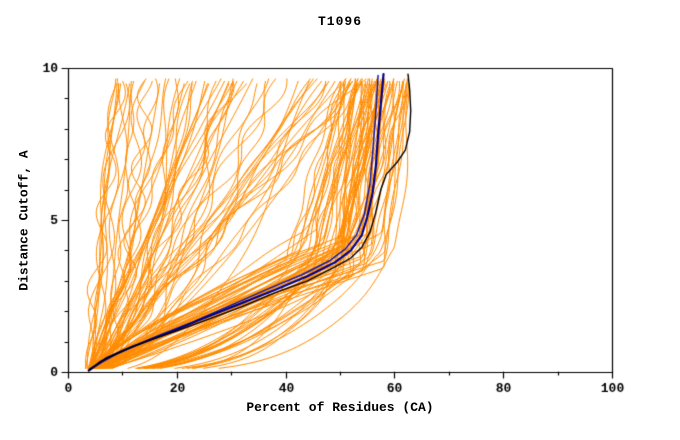 This screenshot has width=680, height=440. Describe the element at coordinates (340, 407) in the screenshot. I see `x-axis-label: Percent of Residues (CA)` at that location.